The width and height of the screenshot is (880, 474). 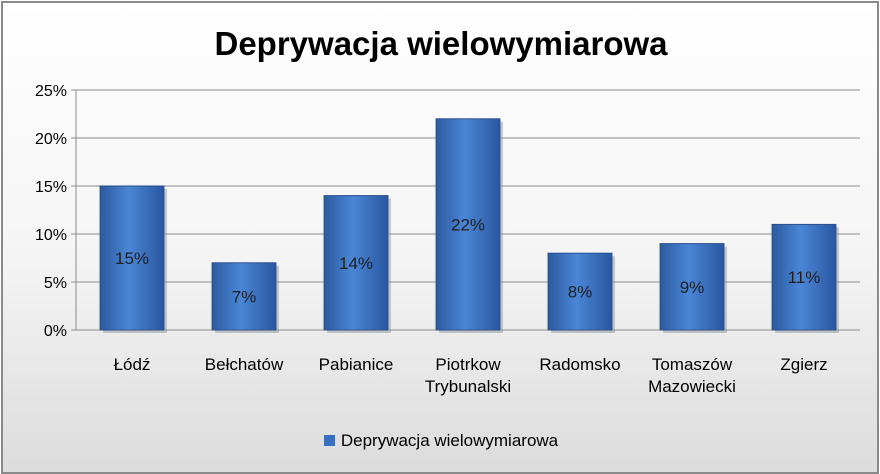 What do you see at coordinates (51, 139) in the screenshot?
I see `y-tick-label: 20%` at bounding box center [51, 139].